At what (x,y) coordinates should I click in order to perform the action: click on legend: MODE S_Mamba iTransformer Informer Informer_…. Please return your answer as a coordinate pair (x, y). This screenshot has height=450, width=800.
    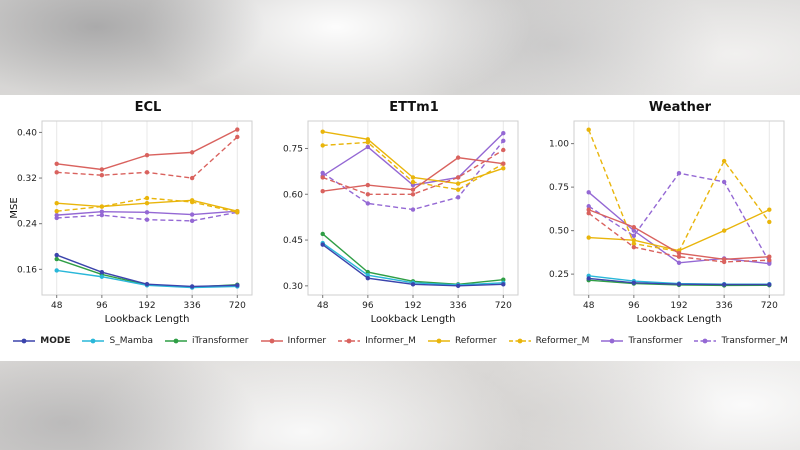
    Looking at the image, I should click on (400, 341).